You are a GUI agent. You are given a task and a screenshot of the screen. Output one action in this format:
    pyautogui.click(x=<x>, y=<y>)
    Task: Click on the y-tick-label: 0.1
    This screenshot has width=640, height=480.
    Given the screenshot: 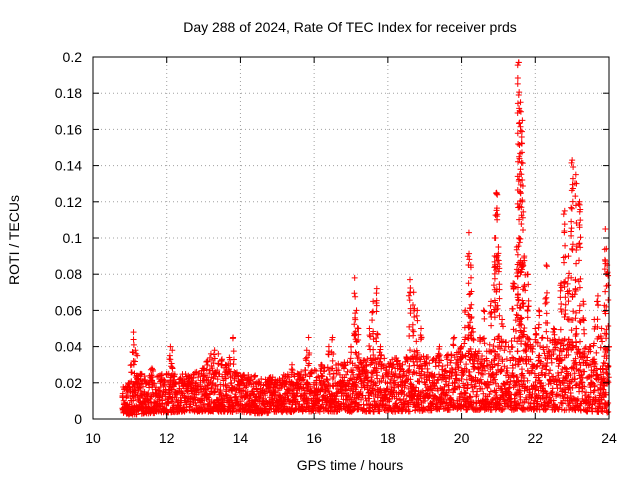 What is the action you would take?
    pyautogui.click(x=73, y=238)
    